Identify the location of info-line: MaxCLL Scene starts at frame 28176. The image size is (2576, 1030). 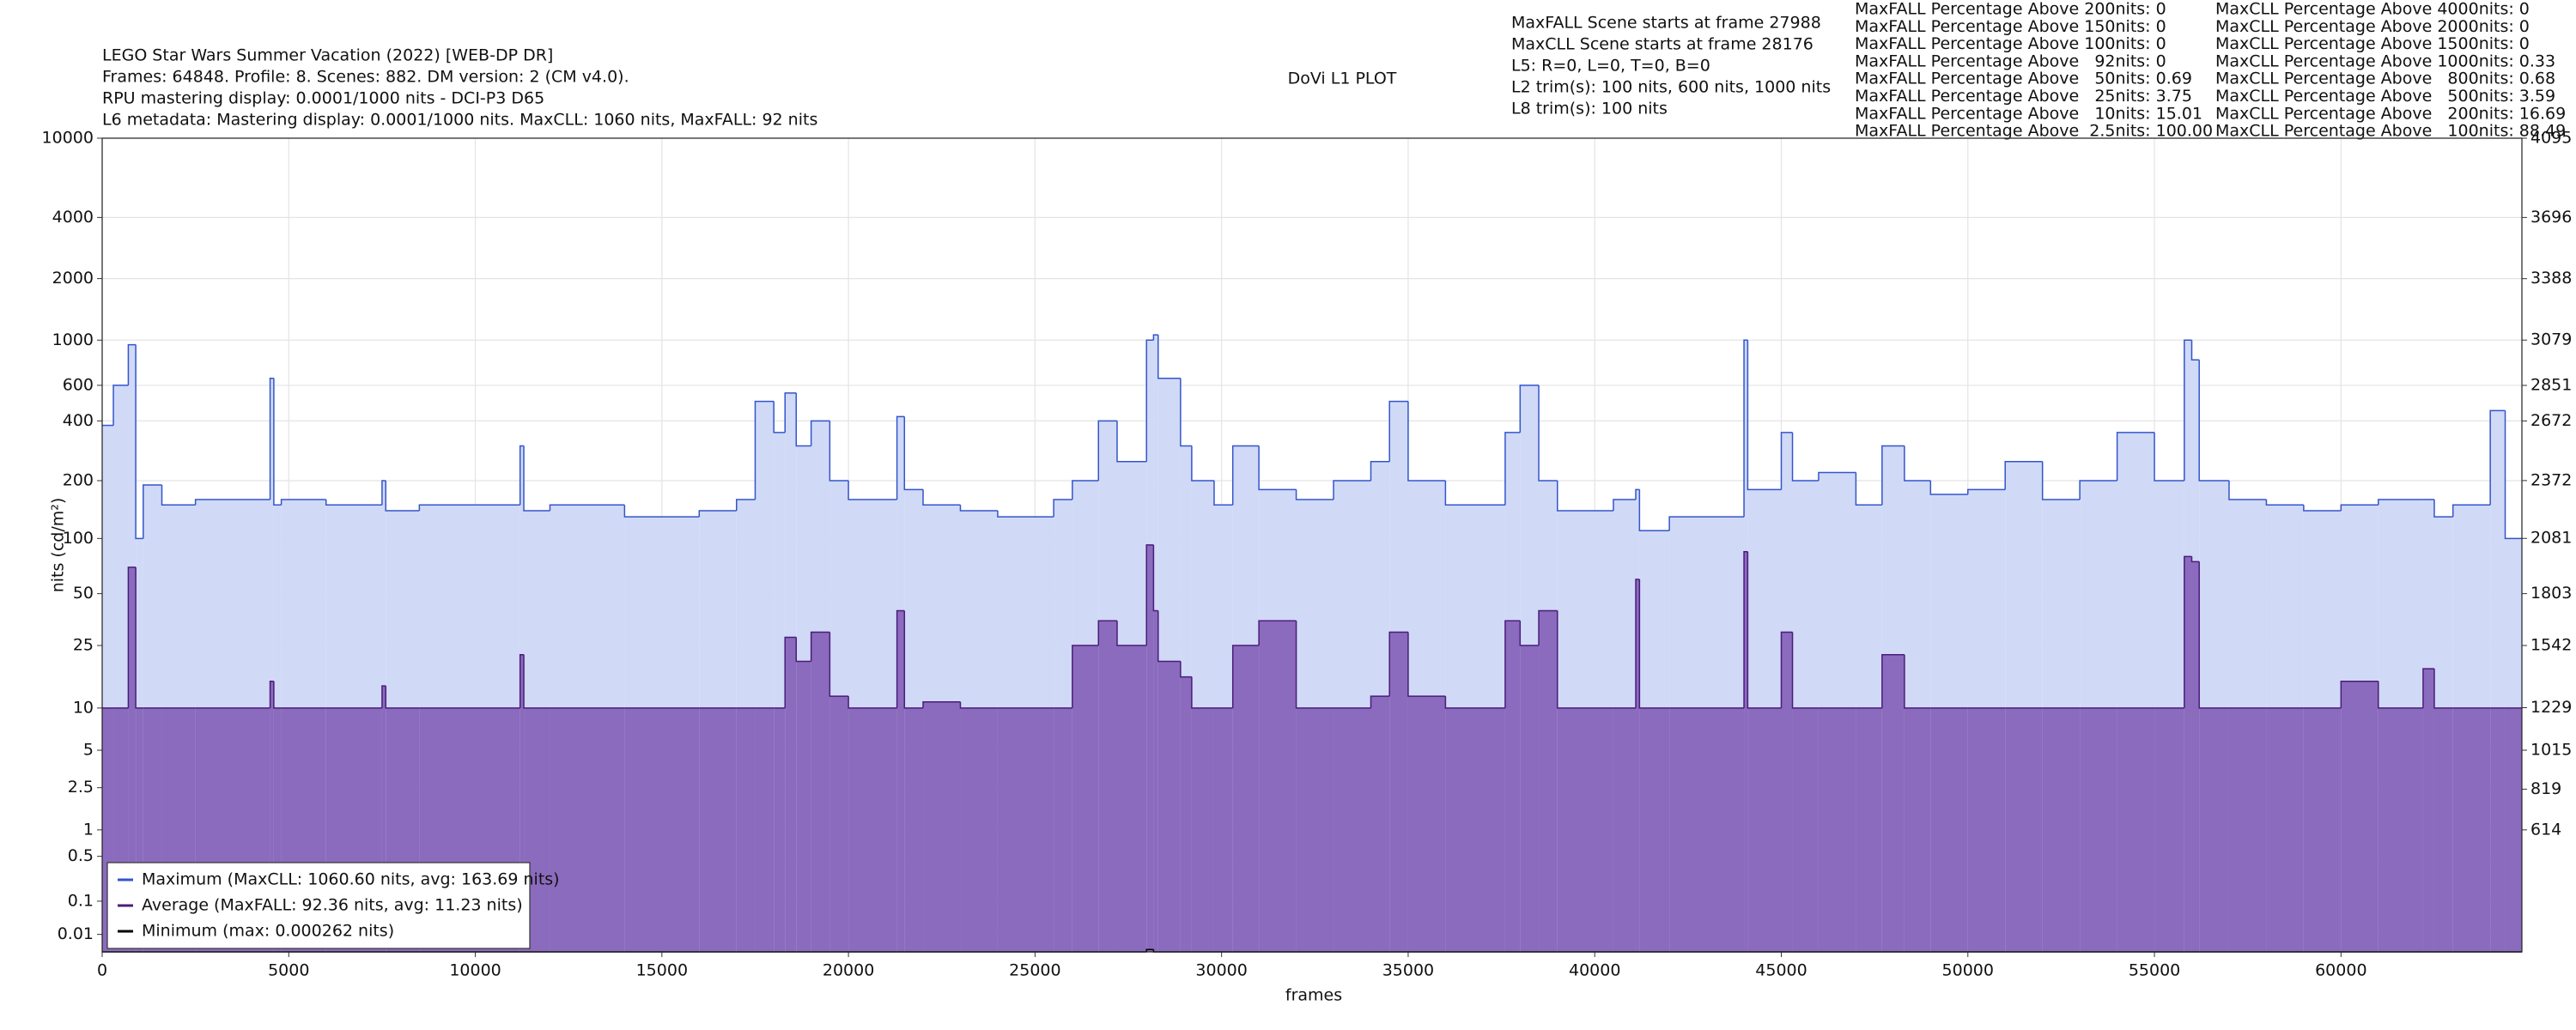
(1663, 44).